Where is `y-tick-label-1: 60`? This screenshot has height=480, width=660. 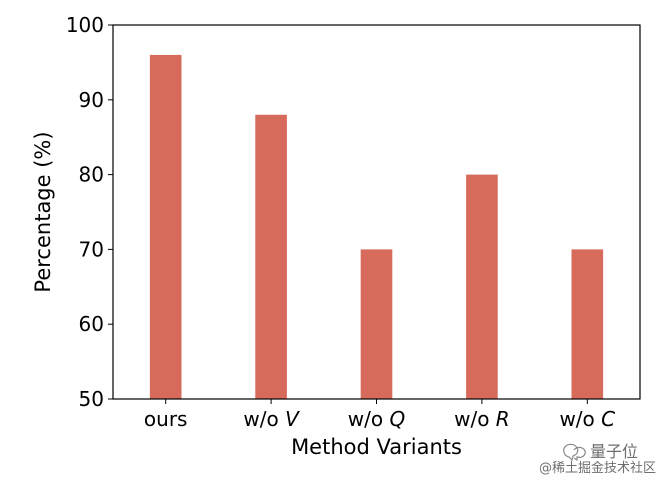
y-tick-label-1: 60 is located at coordinates (91, 324).